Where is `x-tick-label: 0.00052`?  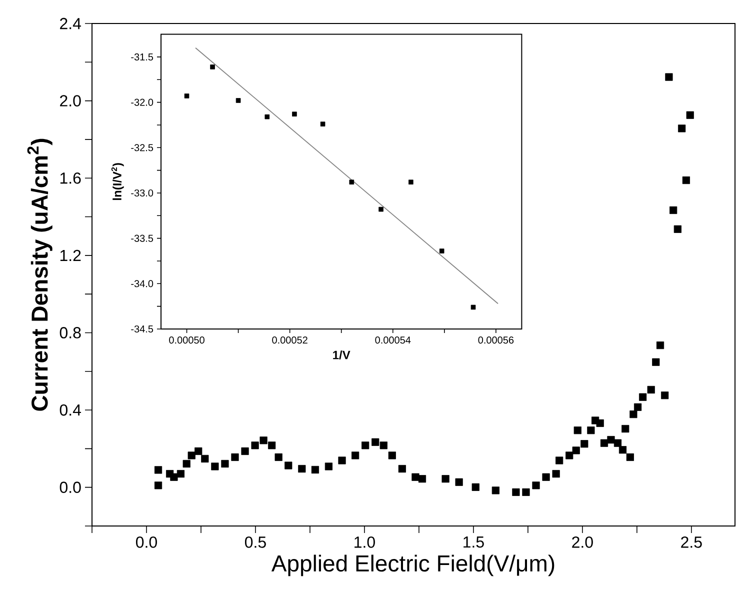
x-tick-label: 0.00052 is located at coordinates (290, 340).